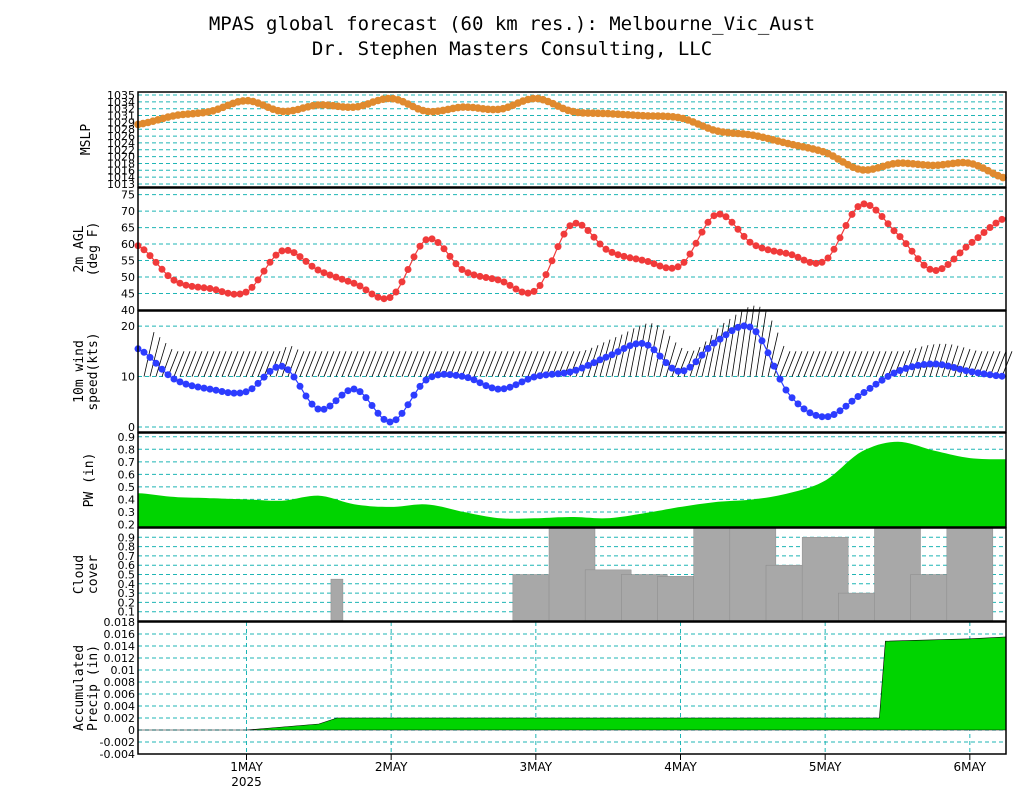 Image resolution: width=1024 pixels, height=800 pixels. Describe the element at coordinates (127, 602) in the screenshot. I see `y-tick-label: 0.2` at that location.